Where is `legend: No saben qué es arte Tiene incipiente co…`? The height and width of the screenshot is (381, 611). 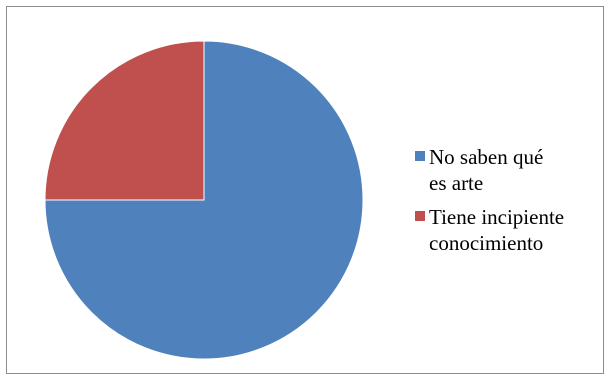 legend: No saben qué es arte Tiene incipiente co… is located at coordinates (507, 204).